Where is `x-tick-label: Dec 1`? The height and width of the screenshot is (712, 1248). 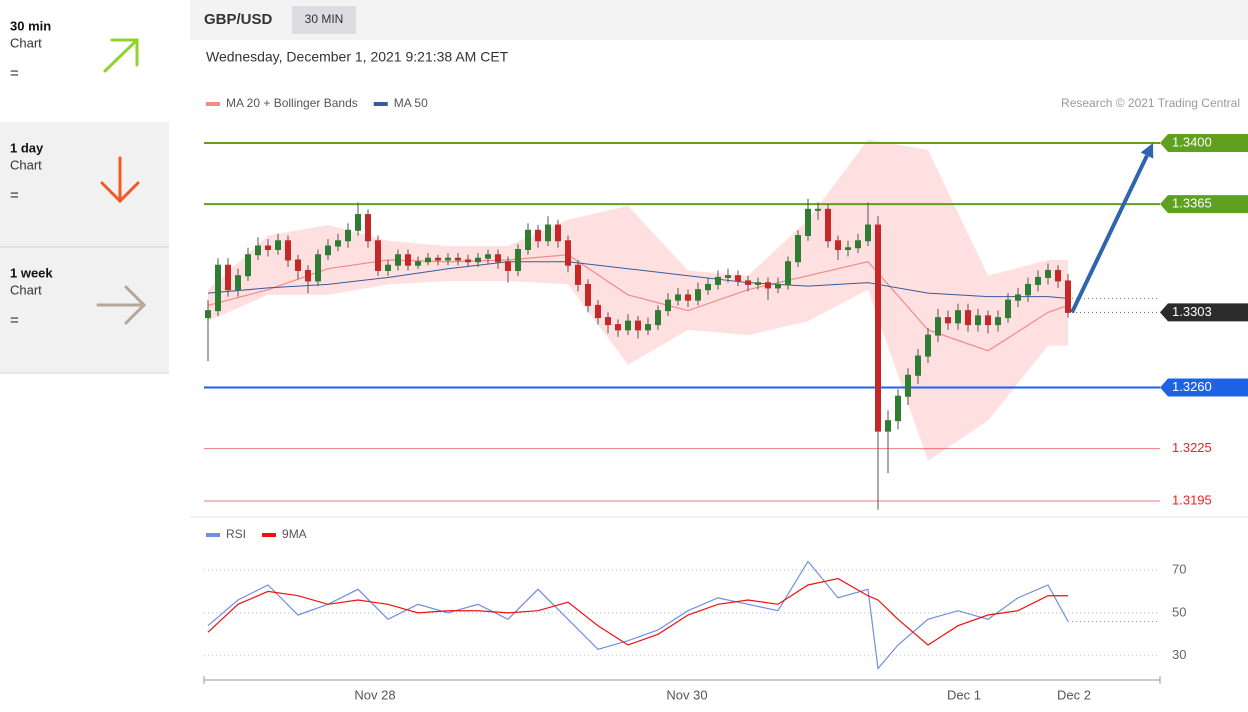 x-tick-label: Dec 1 is located at coordinates (964, 694).